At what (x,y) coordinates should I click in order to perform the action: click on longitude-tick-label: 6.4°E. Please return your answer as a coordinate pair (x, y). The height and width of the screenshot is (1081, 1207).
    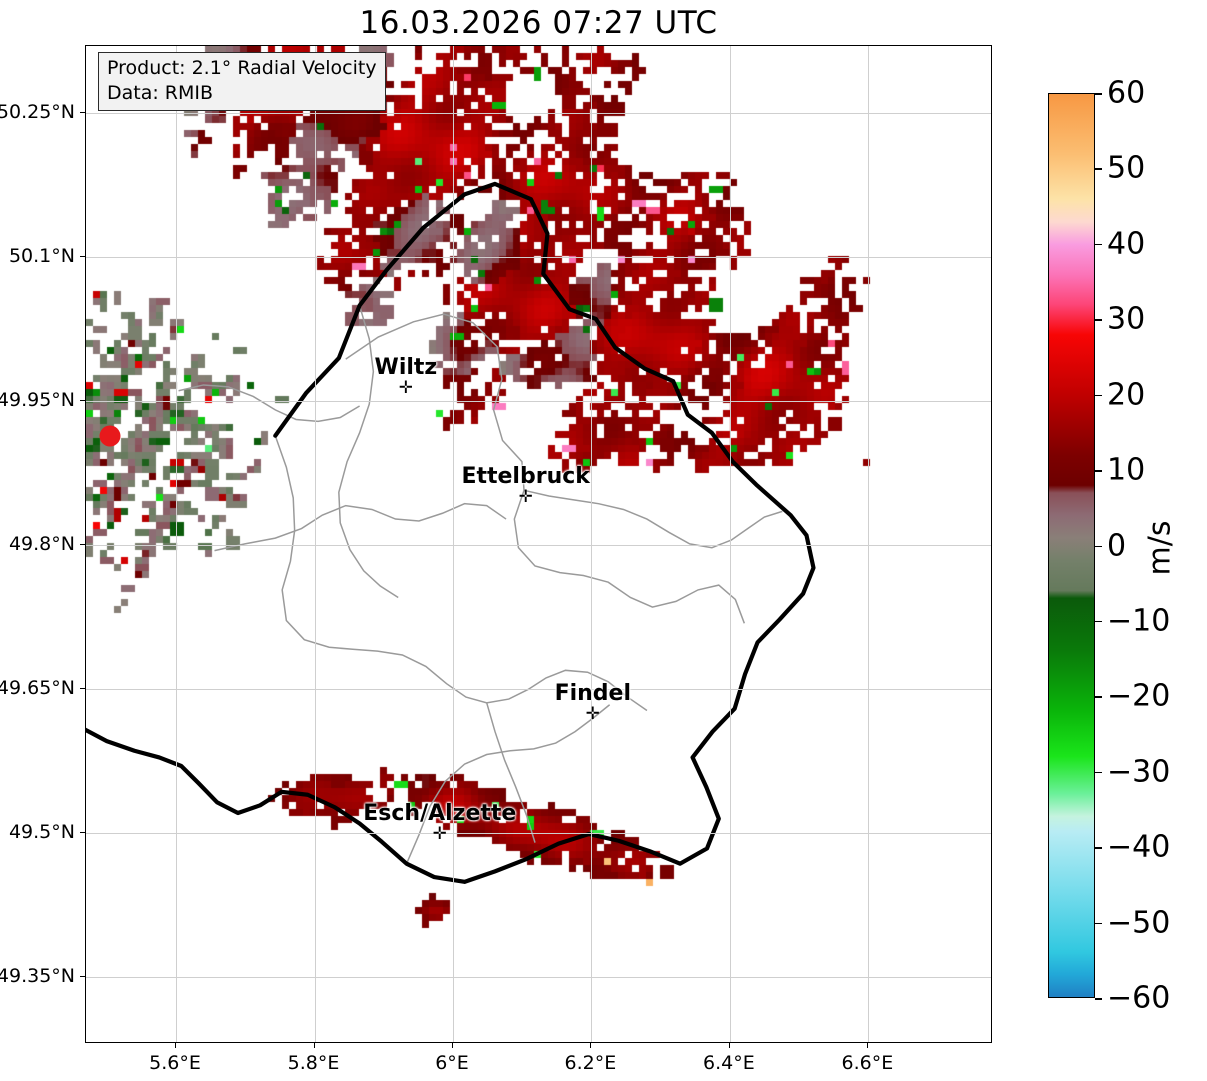
    Looking at the image, I should click on (729, 1063).